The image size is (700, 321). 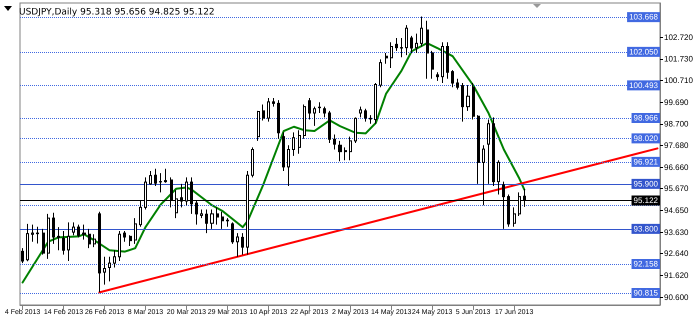 What do you see at coordinates (646, 201) in the screenshot?
I see `ref-line-label: 95.122` at bounding box center [646, 201].